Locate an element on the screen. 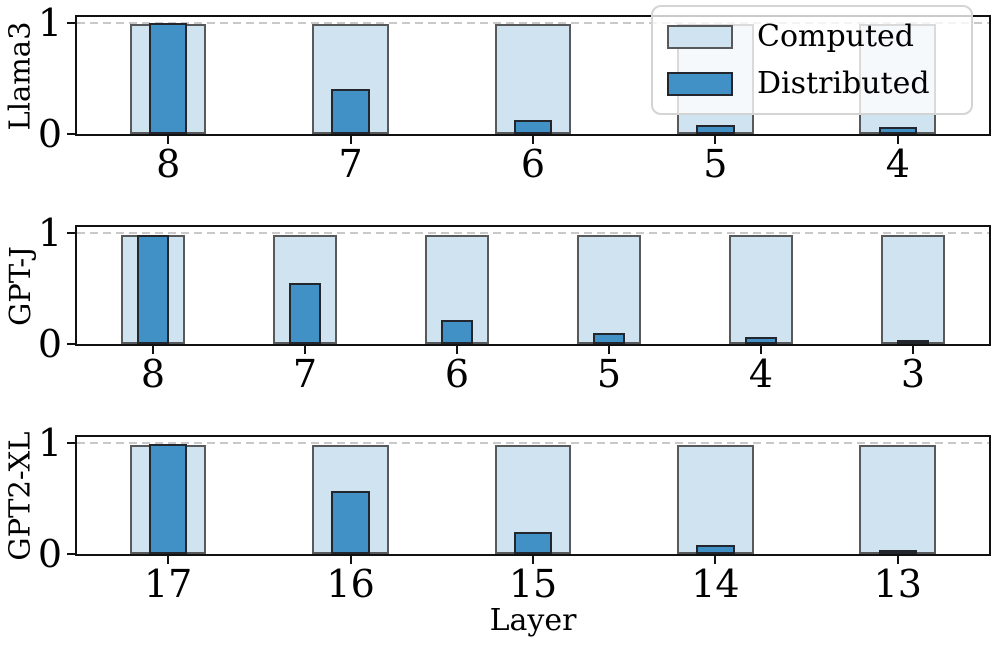 The width and height of the screenshot is (997, 645). legend-label-computed: Computed is located at coordinates (836, 36).